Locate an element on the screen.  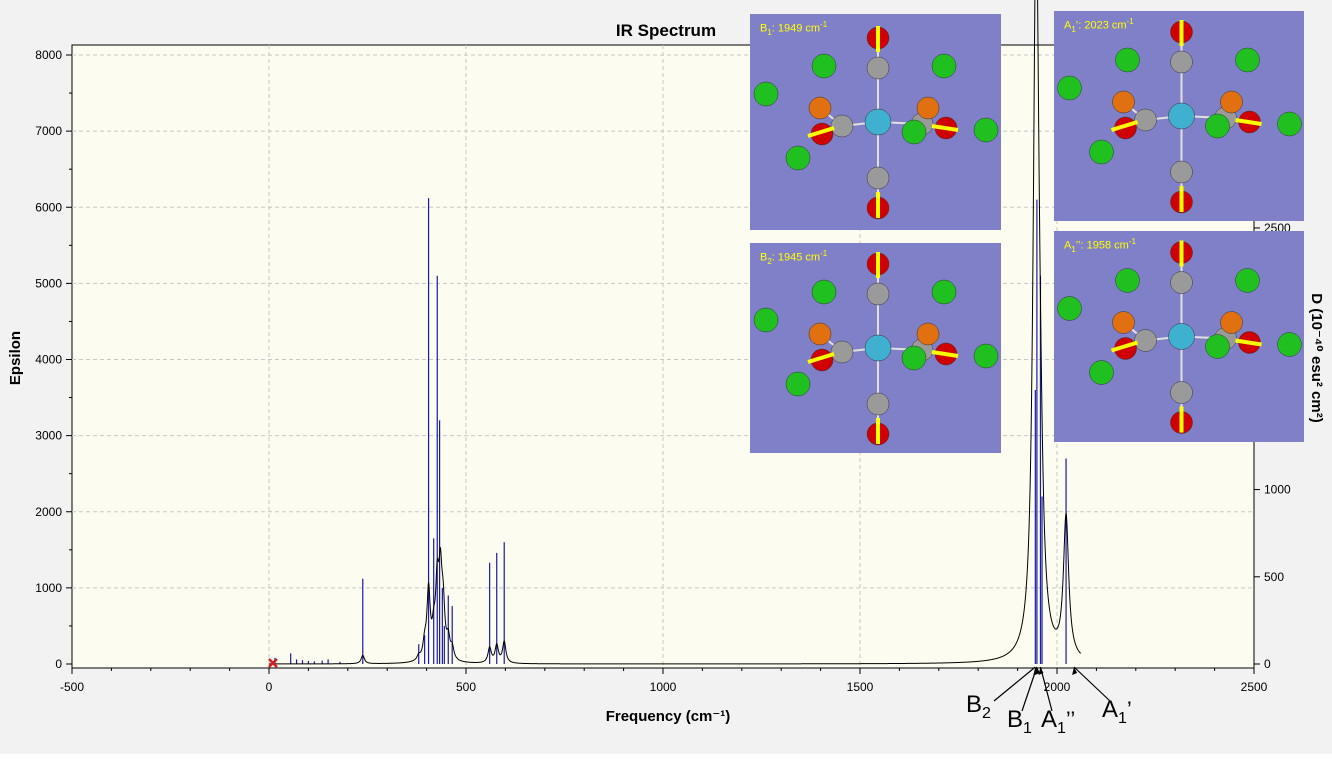
inset-title: B2: 1945 cm-1 is located at coordinates (794, 257).